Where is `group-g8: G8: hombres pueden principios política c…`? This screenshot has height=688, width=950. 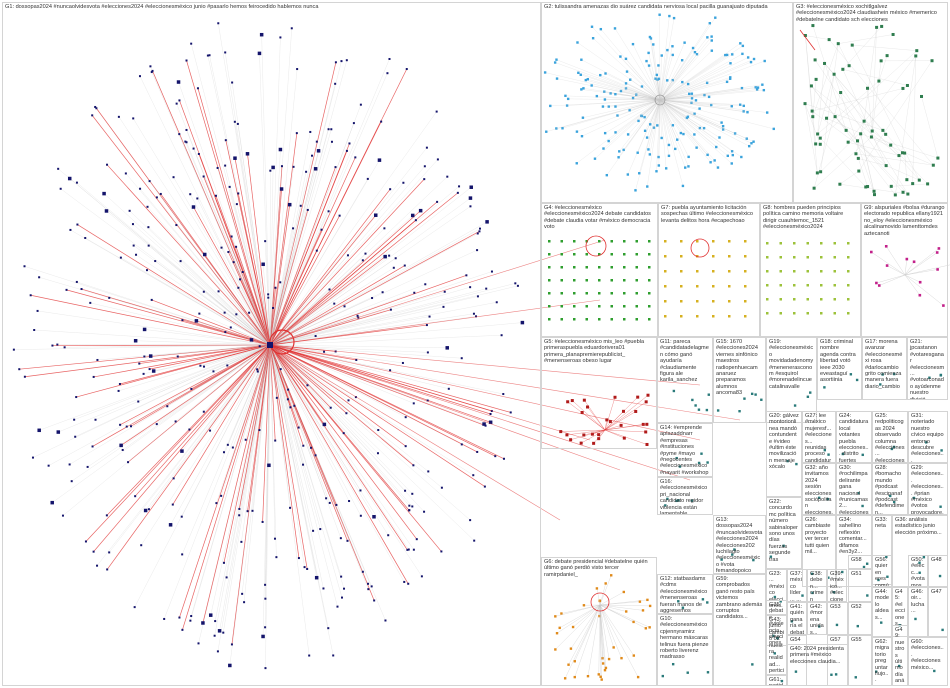
group-g8: G8: hombres pueden principios política c… is located at coordinates (810, 270).